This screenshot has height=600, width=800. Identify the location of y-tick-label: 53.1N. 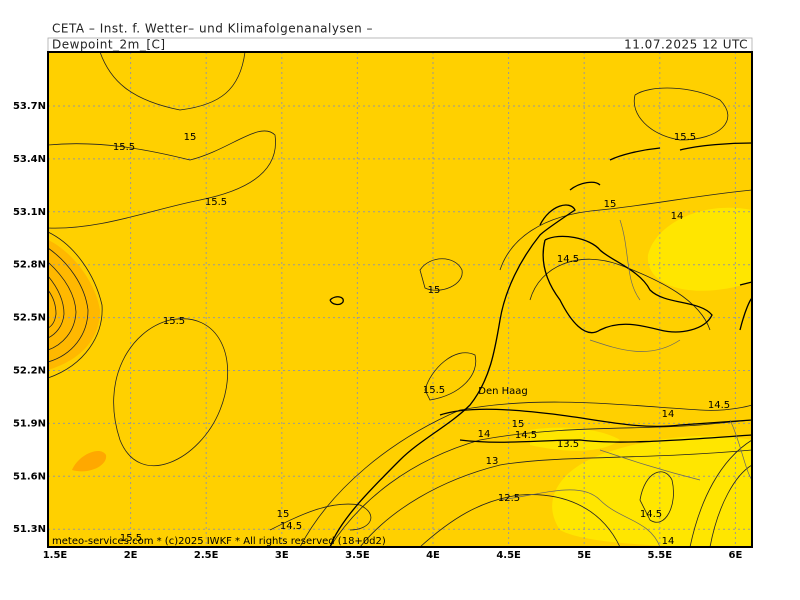
(29, 212).